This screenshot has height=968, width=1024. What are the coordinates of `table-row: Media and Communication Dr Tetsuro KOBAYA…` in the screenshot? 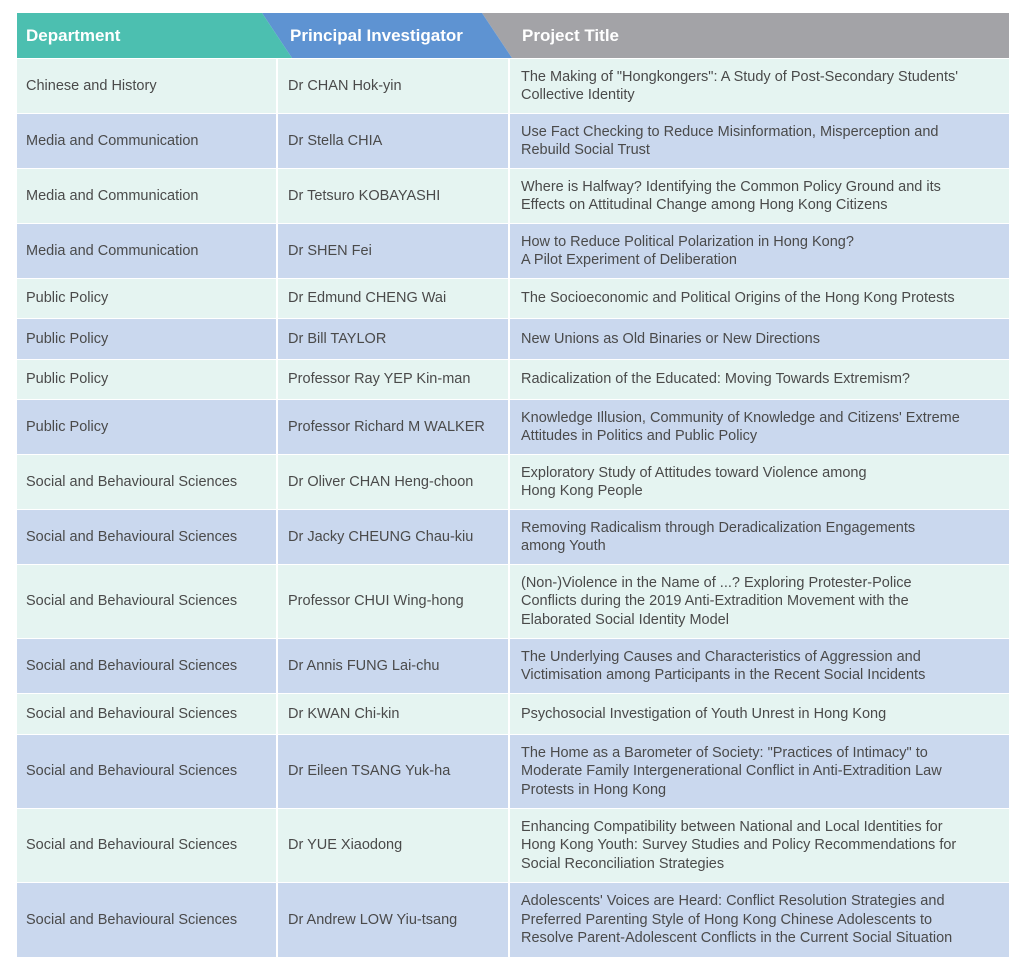 It's located at (513, 195).